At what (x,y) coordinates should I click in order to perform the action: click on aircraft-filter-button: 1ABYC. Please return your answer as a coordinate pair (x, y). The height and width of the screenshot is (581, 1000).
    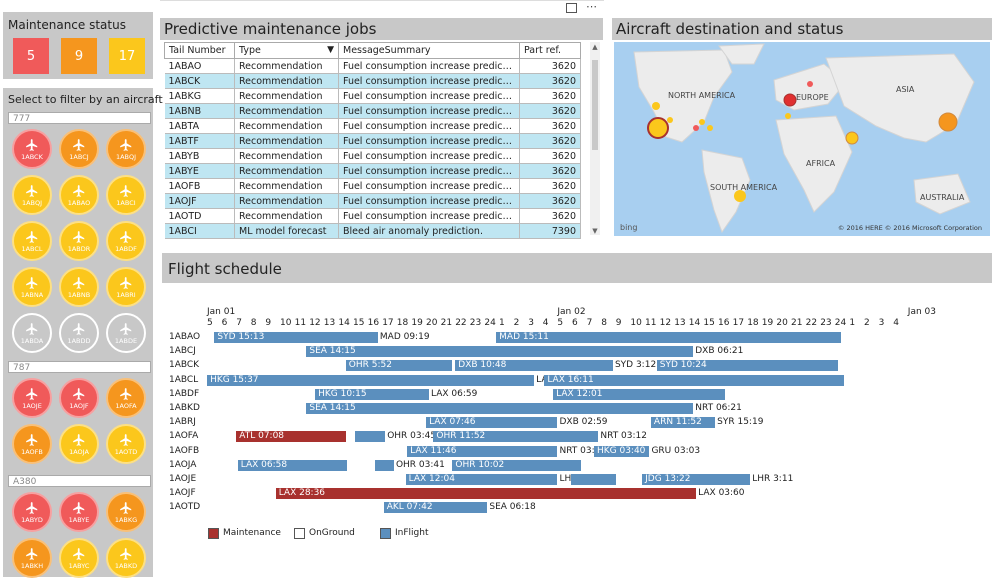
    Looking at the image, I should click on (79, 558).